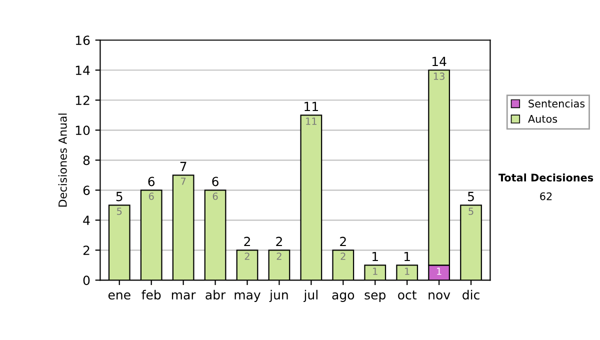 The width and height of the screenshot is (600, 340). Describe the element at coordinates (407, 295) in the screenshot. I see `x-tick-label: oct` at that location.